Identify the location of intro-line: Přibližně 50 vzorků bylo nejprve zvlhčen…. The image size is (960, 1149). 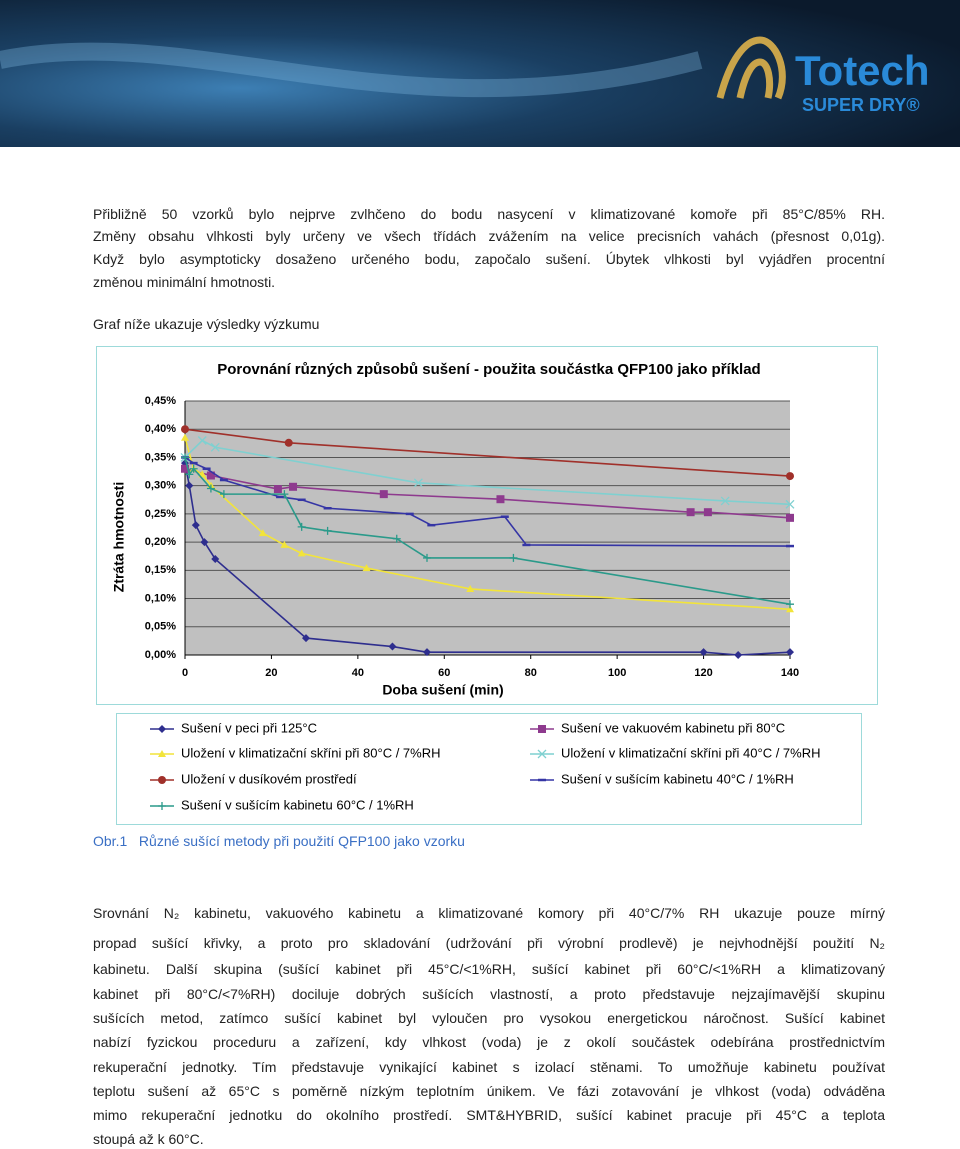
(489, 214).